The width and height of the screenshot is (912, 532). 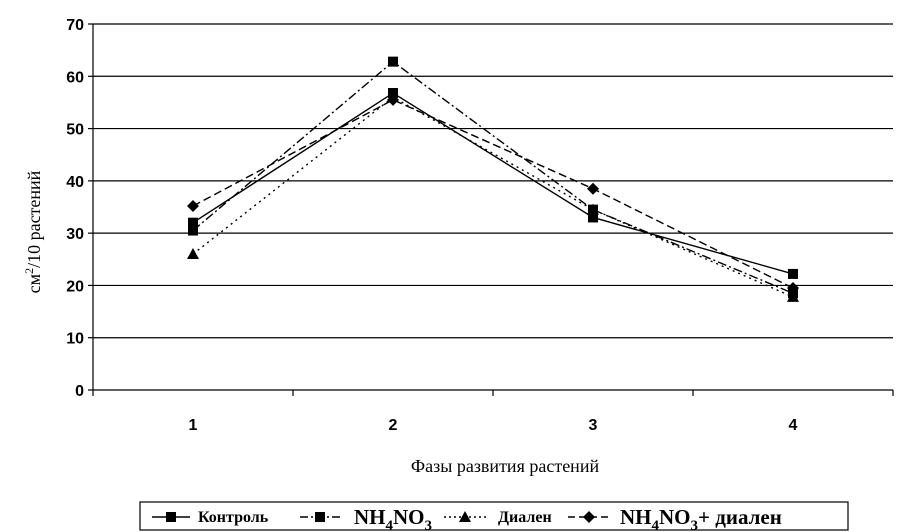 I want to click on y-tick-label-20: 20, so click(x=75, y=286).